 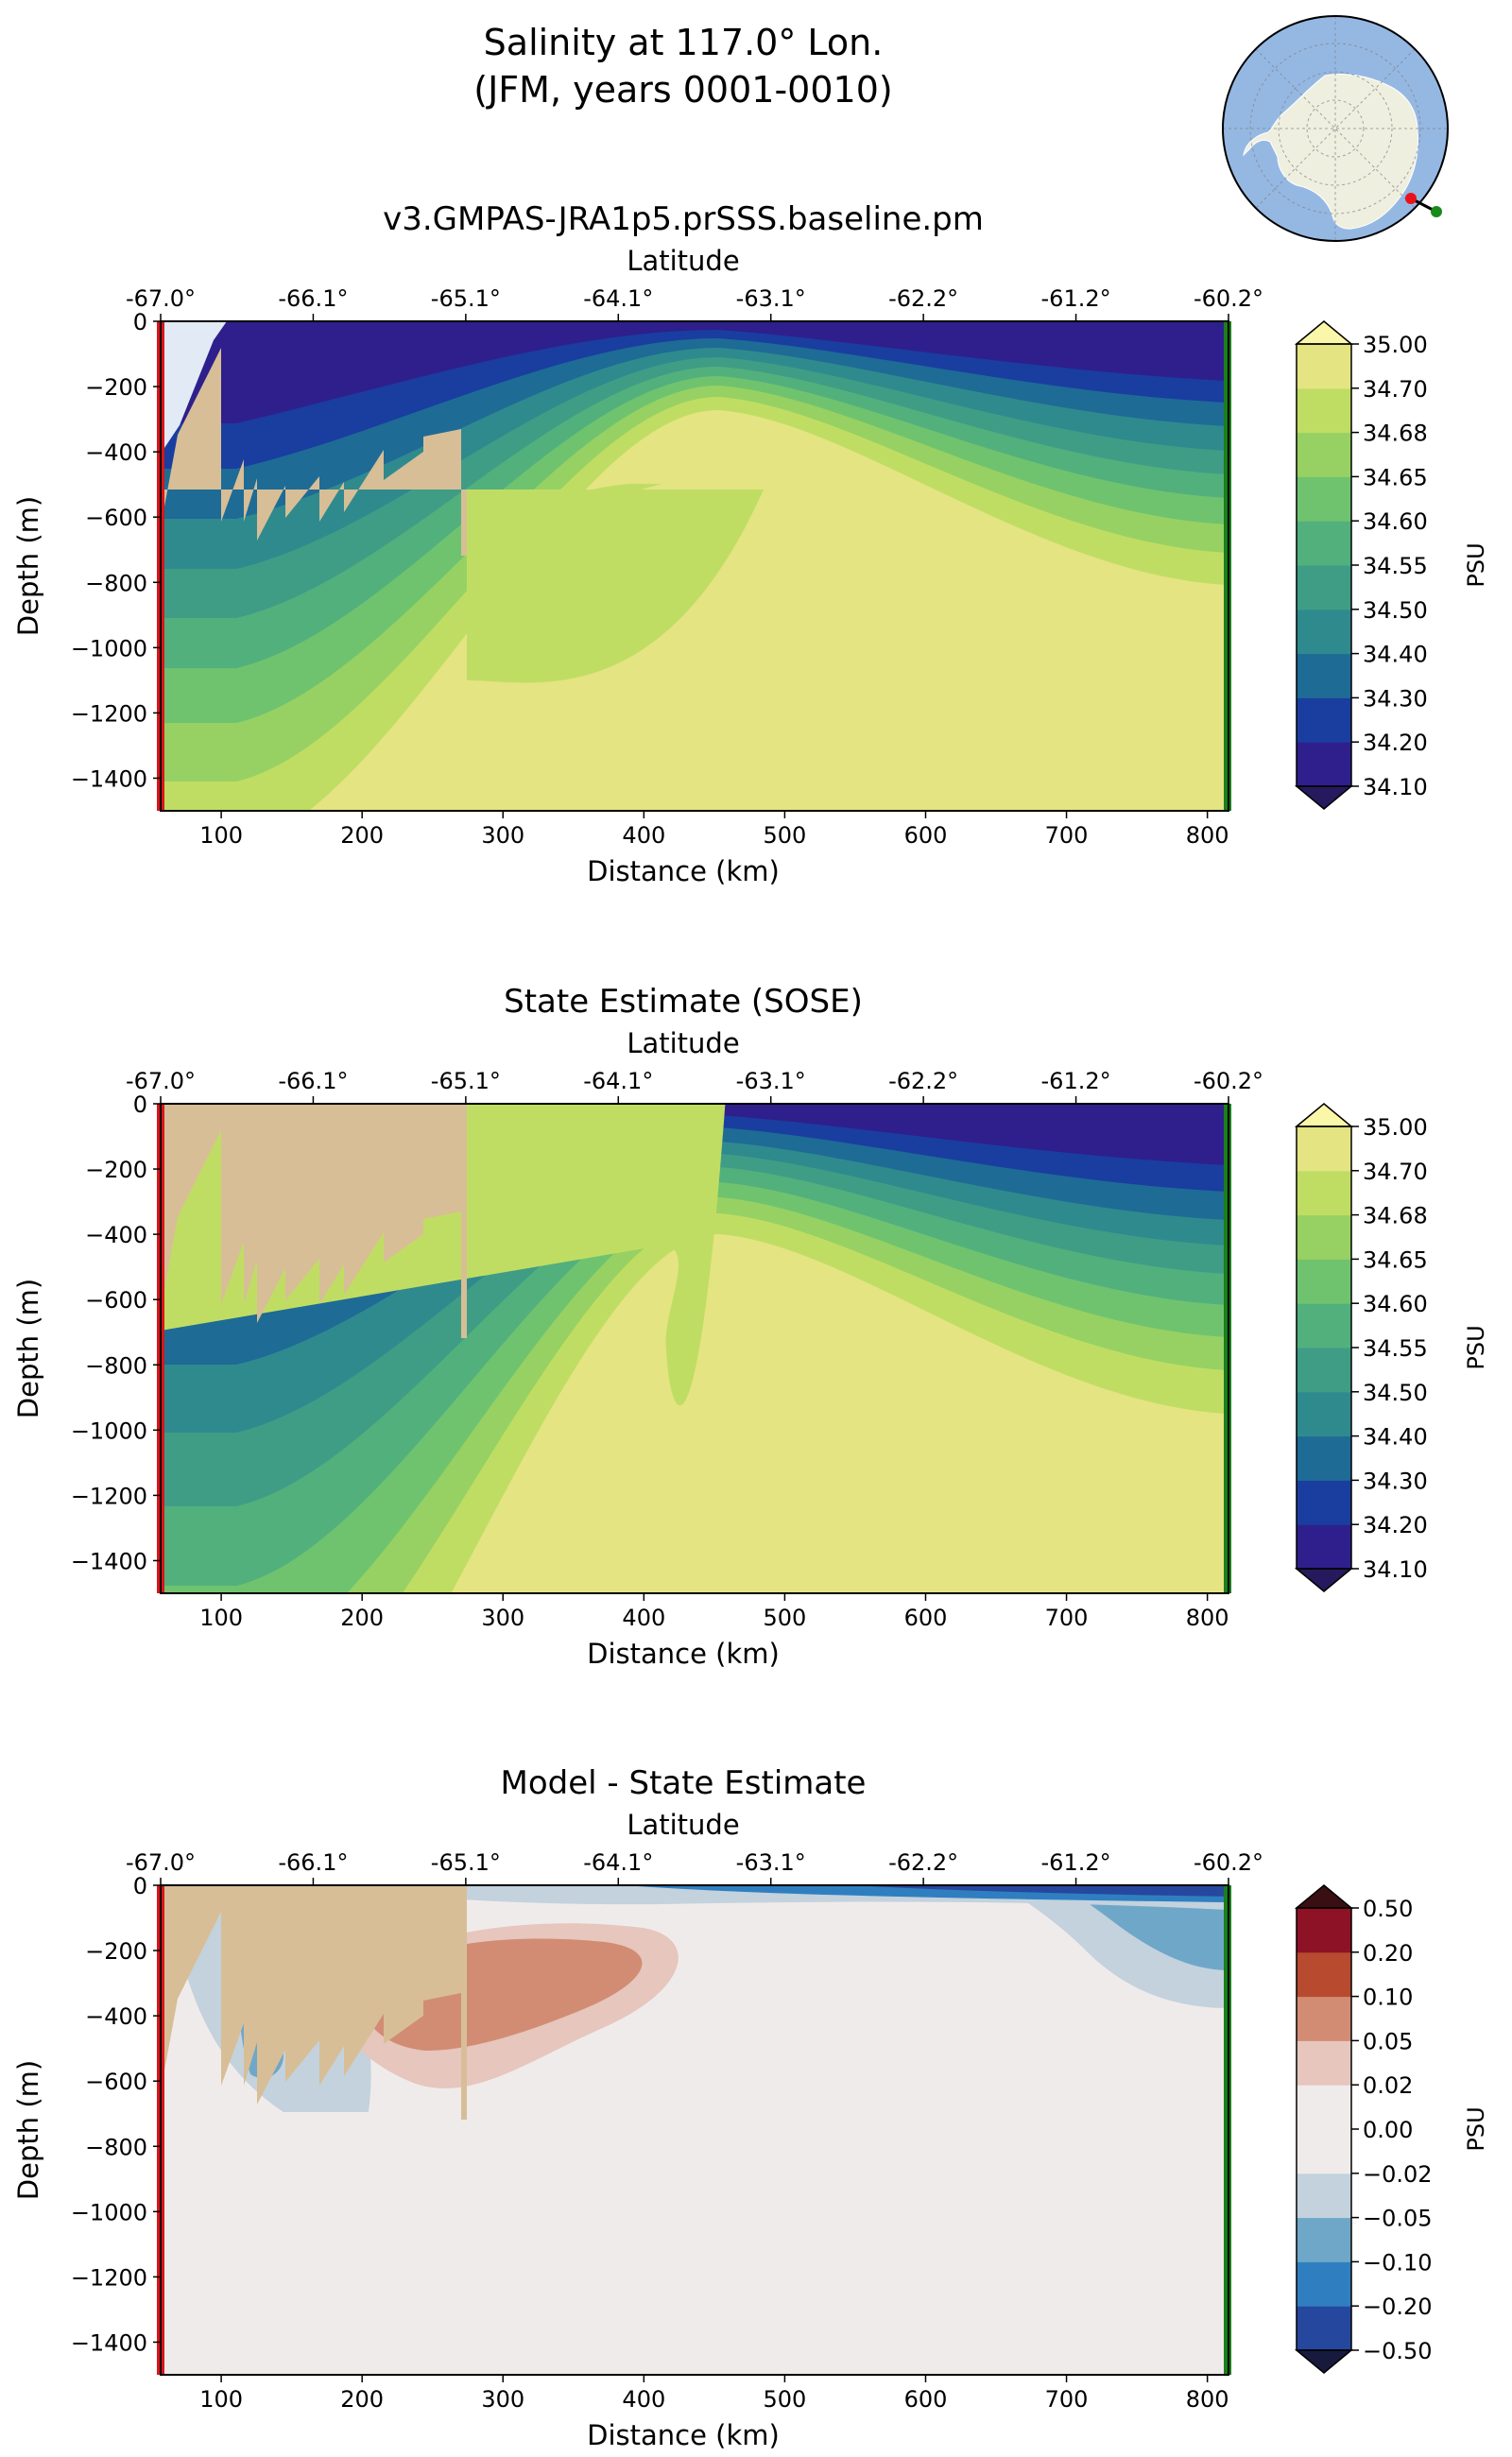 What do you see at coordinates (926, 2399) in the screenshot?
I see `x-tick-label: 600` at bounding box center [926, 2399].